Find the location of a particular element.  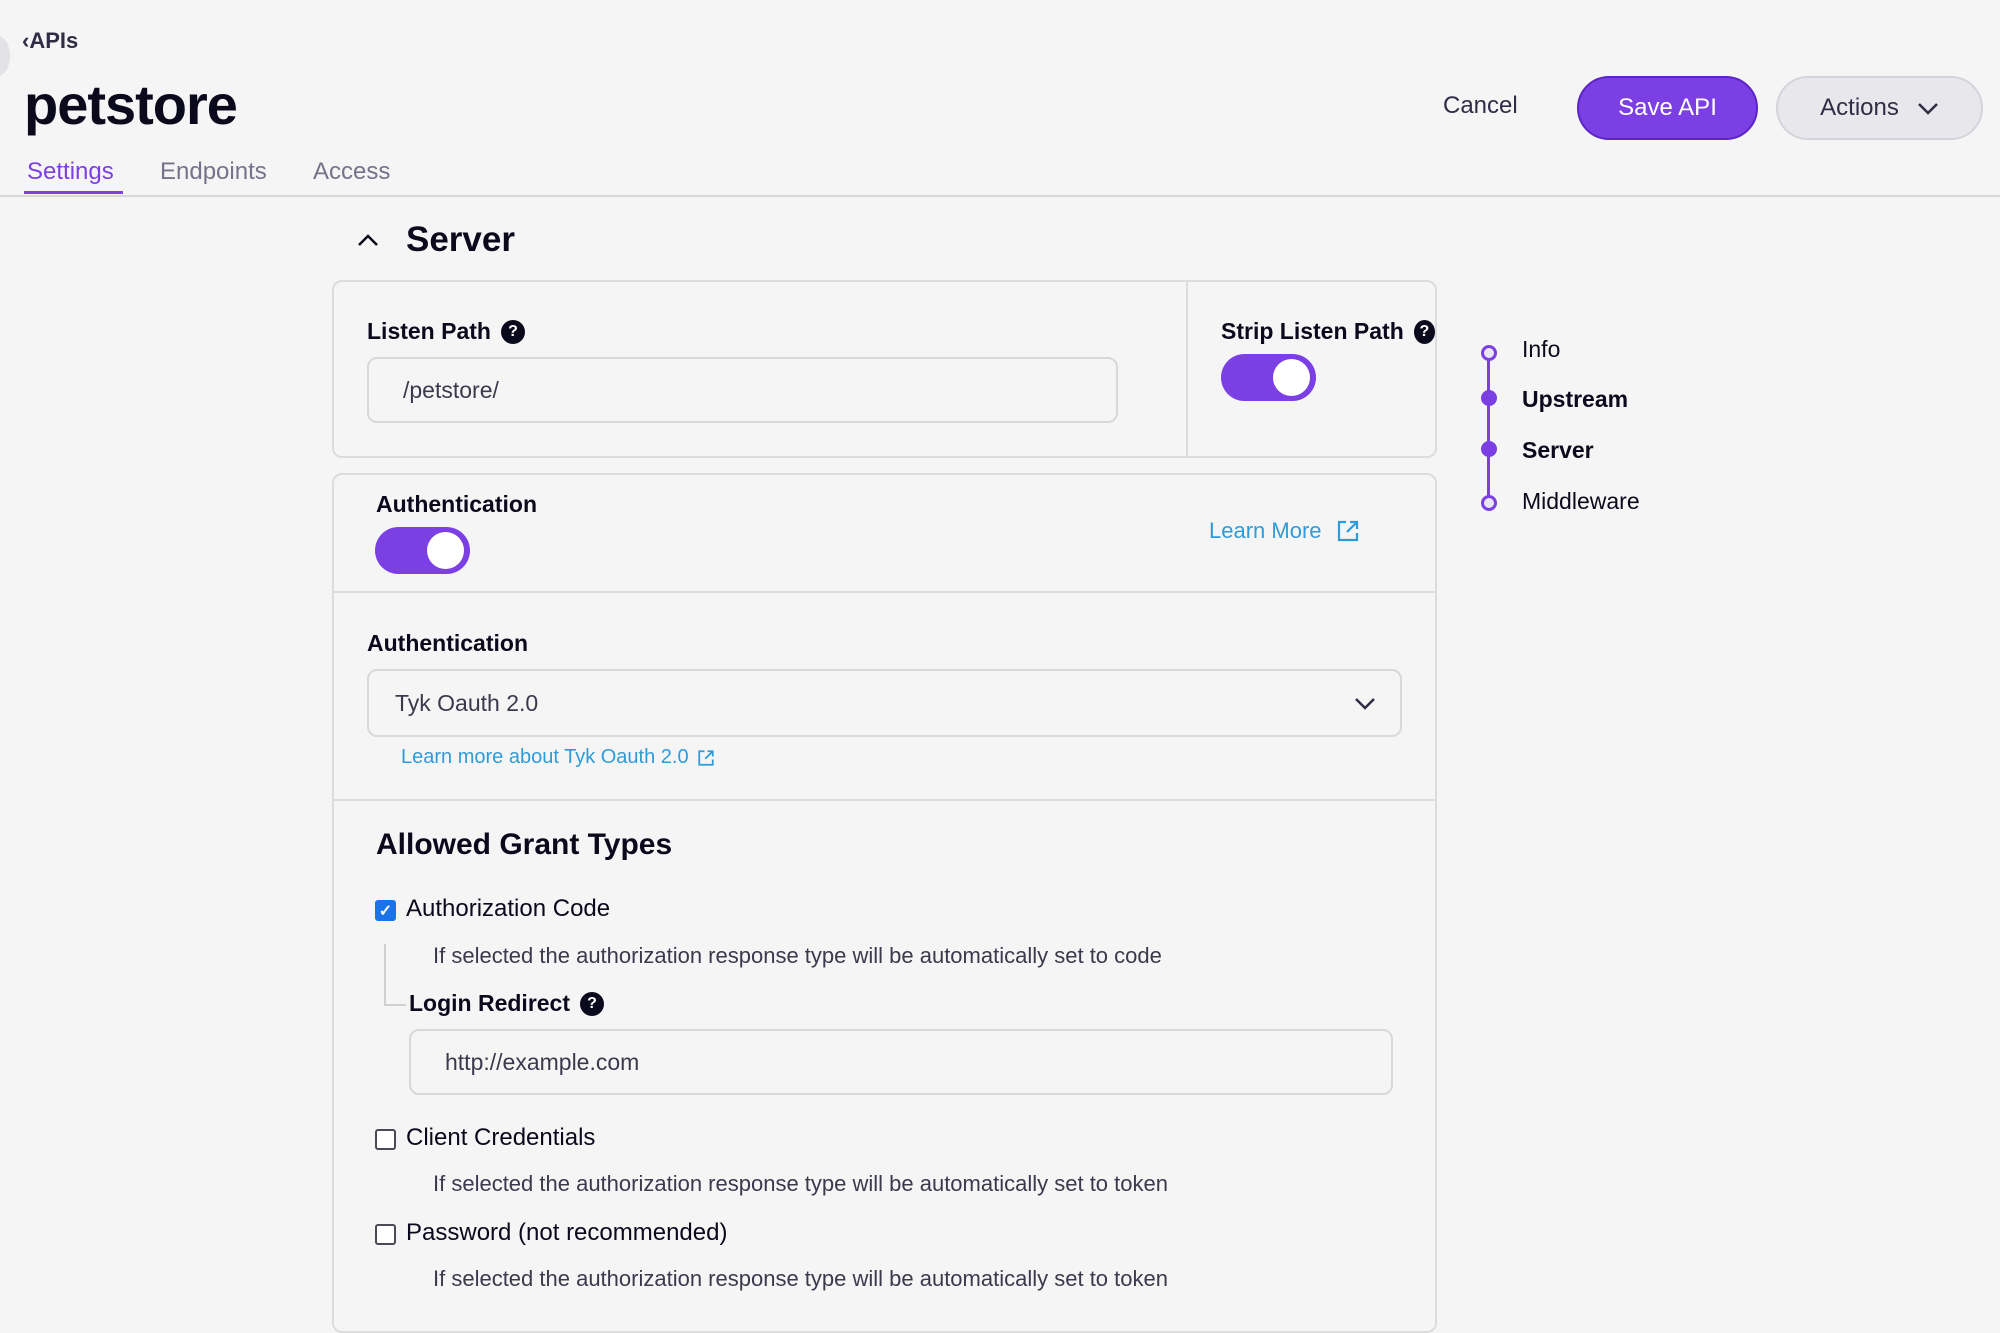

step-dot-server is located at coordinates (1489, 449).